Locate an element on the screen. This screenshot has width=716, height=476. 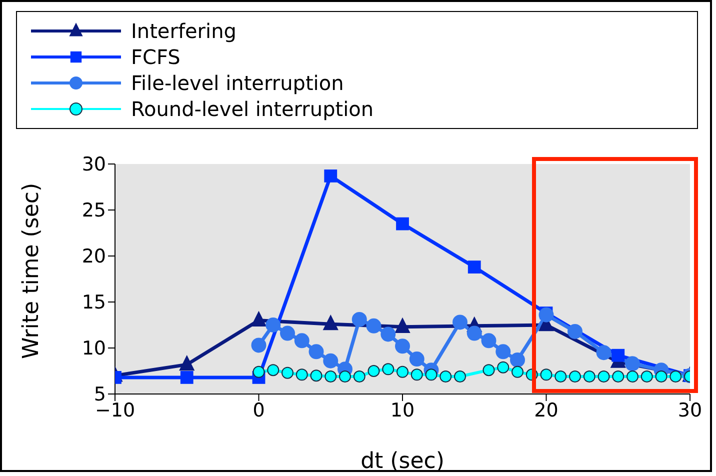
legend-label: Round-level interruption is located at coordinates (252, 109).